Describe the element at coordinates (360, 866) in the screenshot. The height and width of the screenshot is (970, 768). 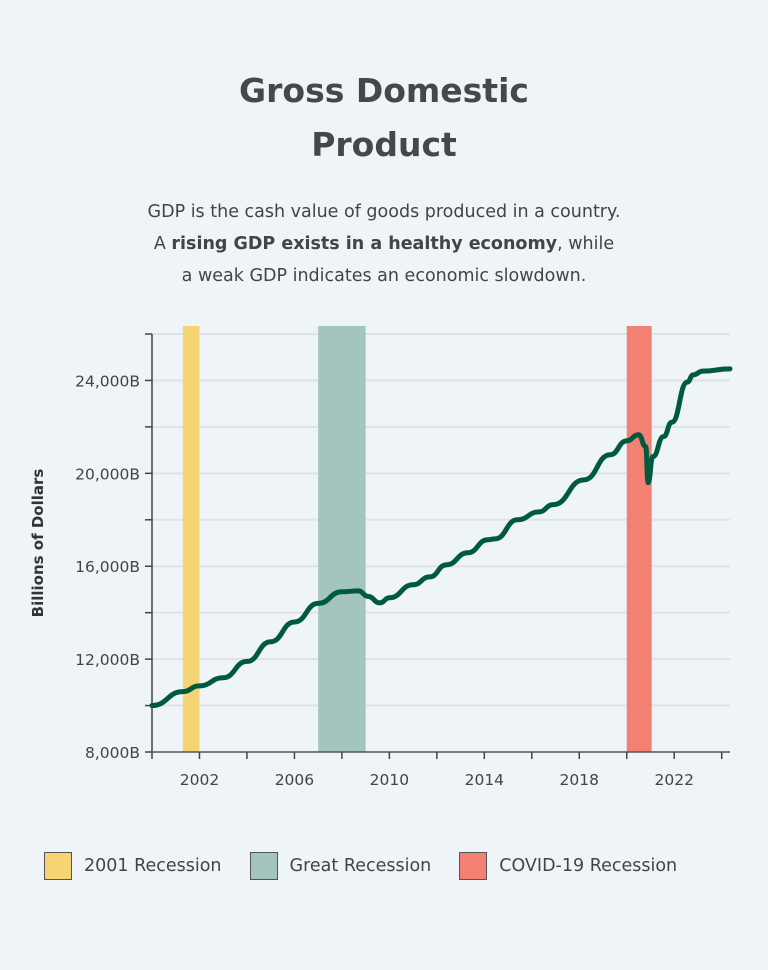
I see `legend-label: Great Recession` at that location.